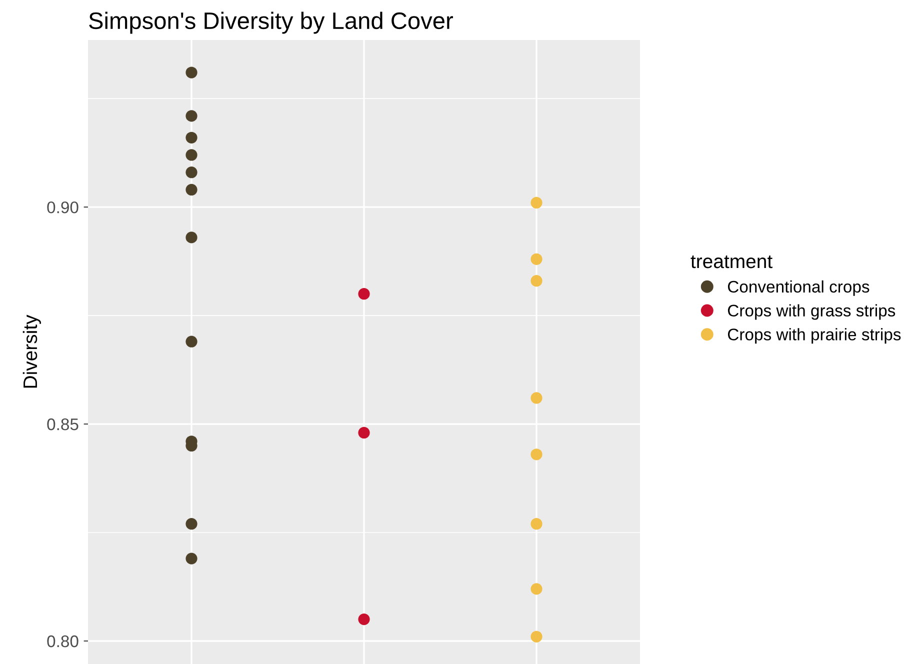 This screenshot has width=919, height=664. Describe the element at coordinates (814, 336) in the screenshot. I see `legend-label: Crops with prairie strips` at that location.